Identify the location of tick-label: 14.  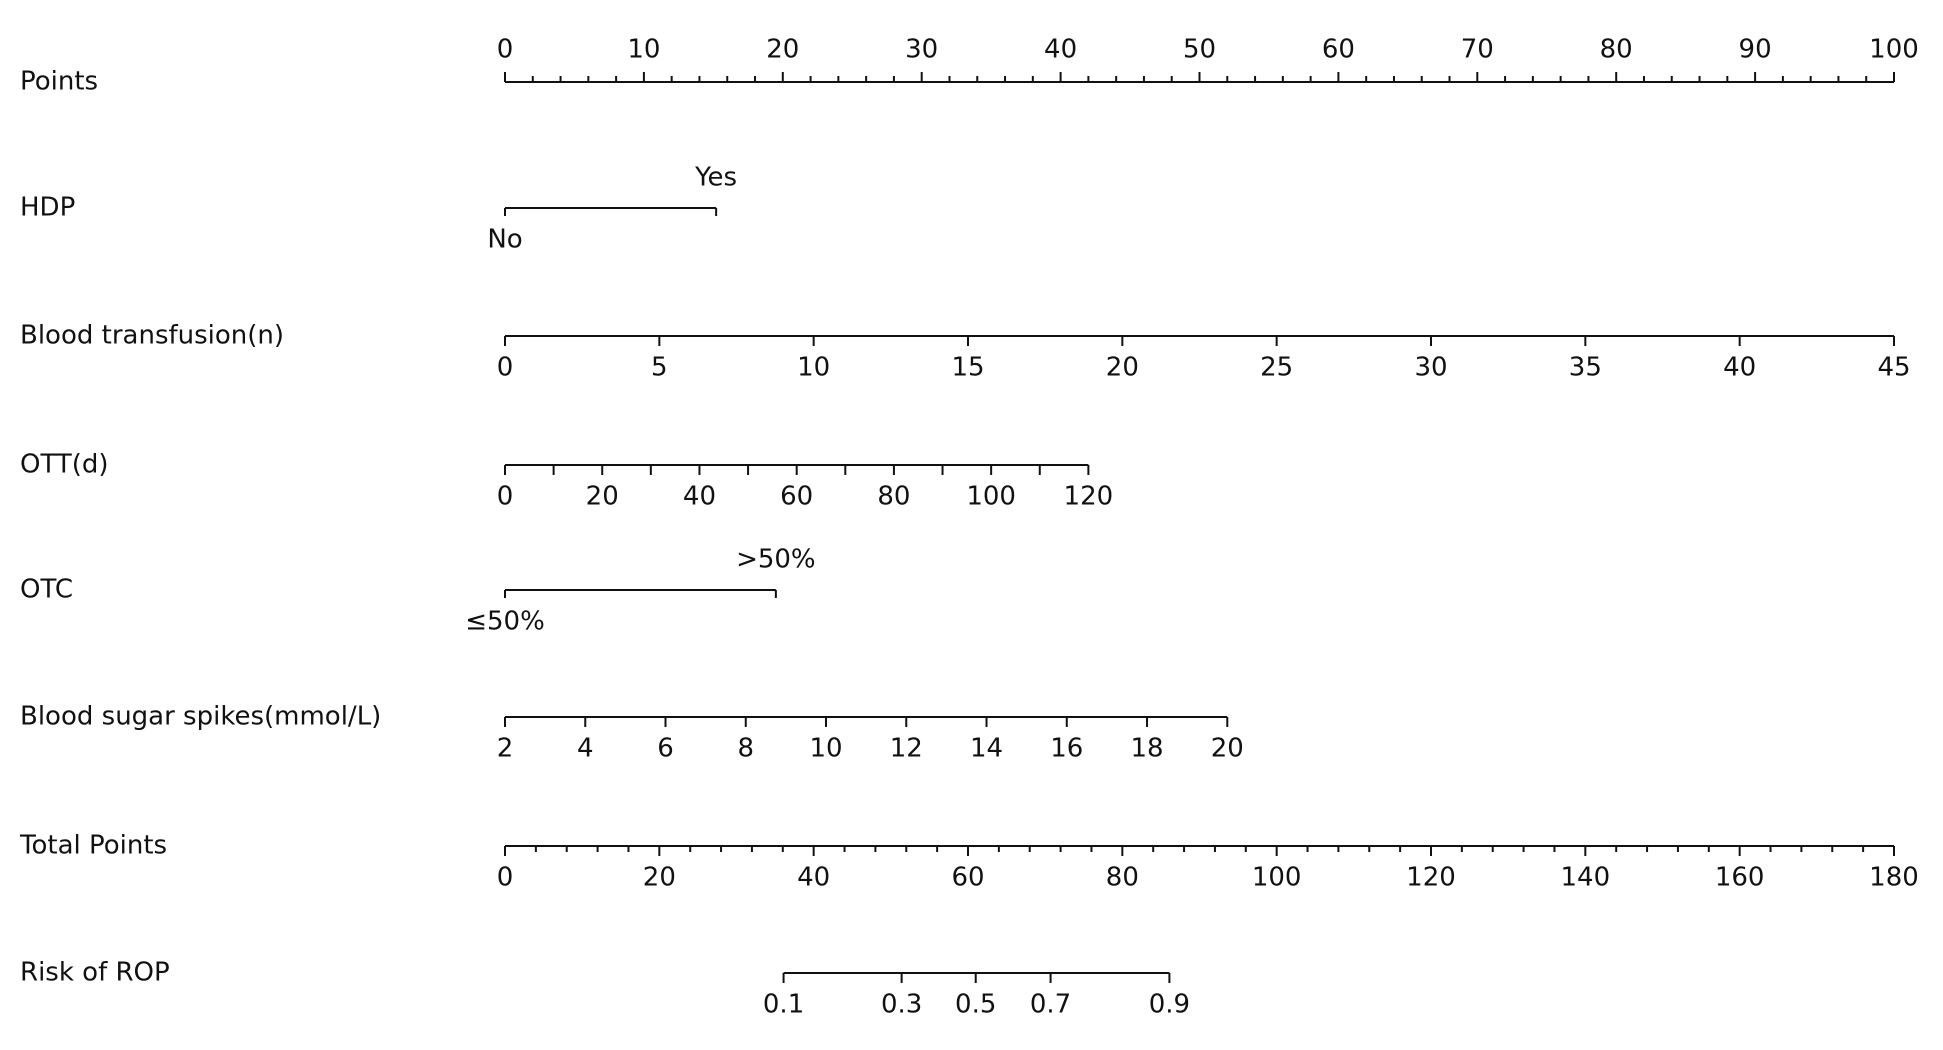
(986, 749).